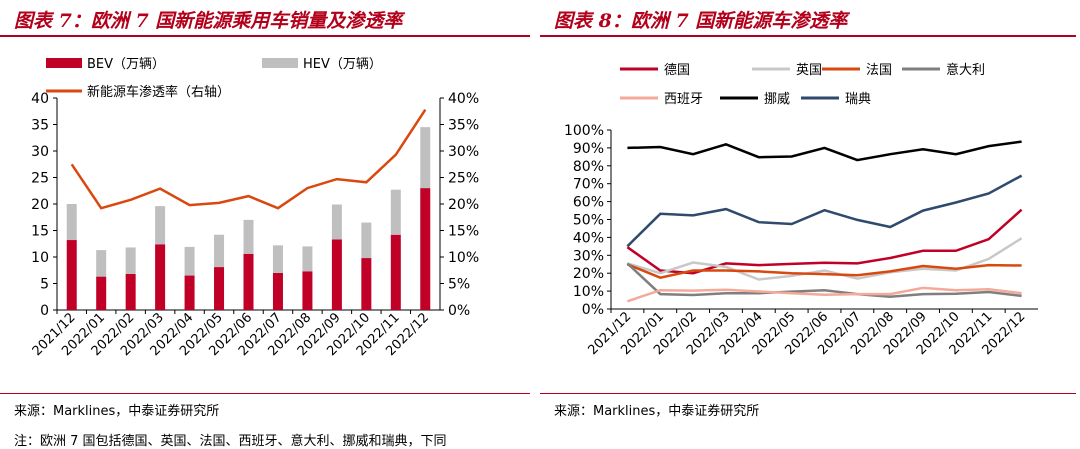 This screenshot has width=1080, height=449. Describe the element at coordinates (463, 152) in the screenshot. I see `right-y-tick-label: 30%` at that location.